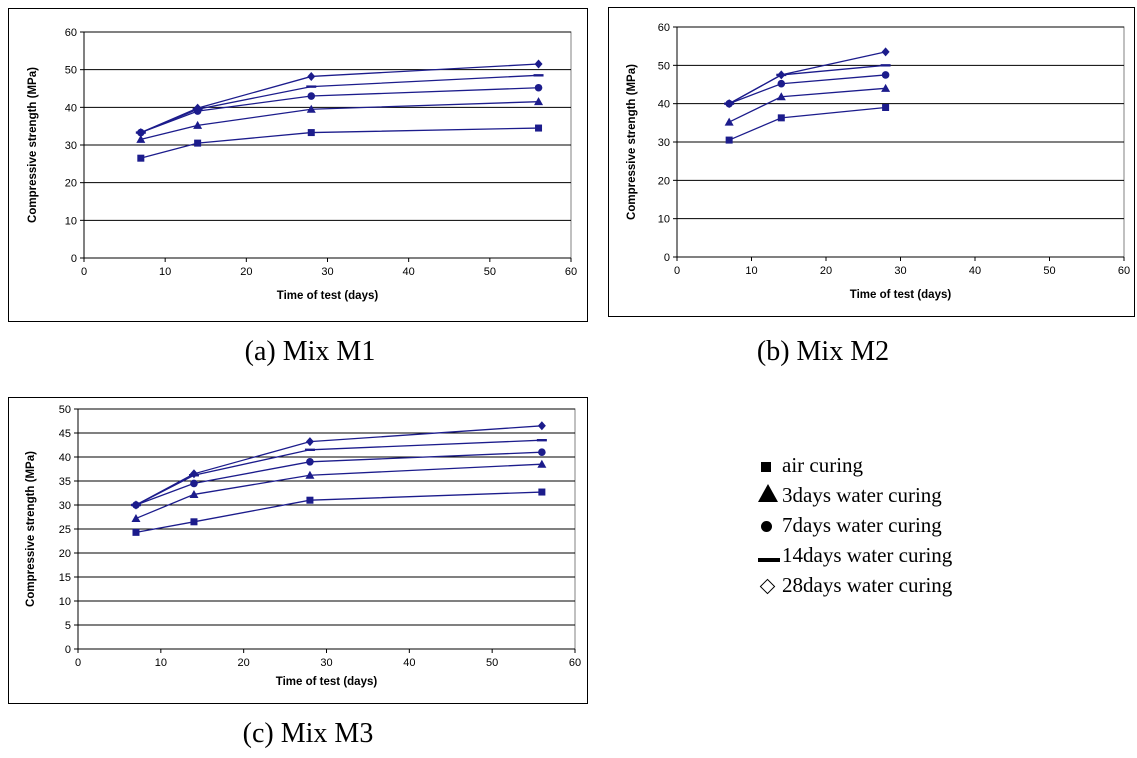 This screenshot has width=1137, height=758. Describe the element at coordinates (867, 555) in the screenshot. I see `legend-label: 14days water curing` at that location.